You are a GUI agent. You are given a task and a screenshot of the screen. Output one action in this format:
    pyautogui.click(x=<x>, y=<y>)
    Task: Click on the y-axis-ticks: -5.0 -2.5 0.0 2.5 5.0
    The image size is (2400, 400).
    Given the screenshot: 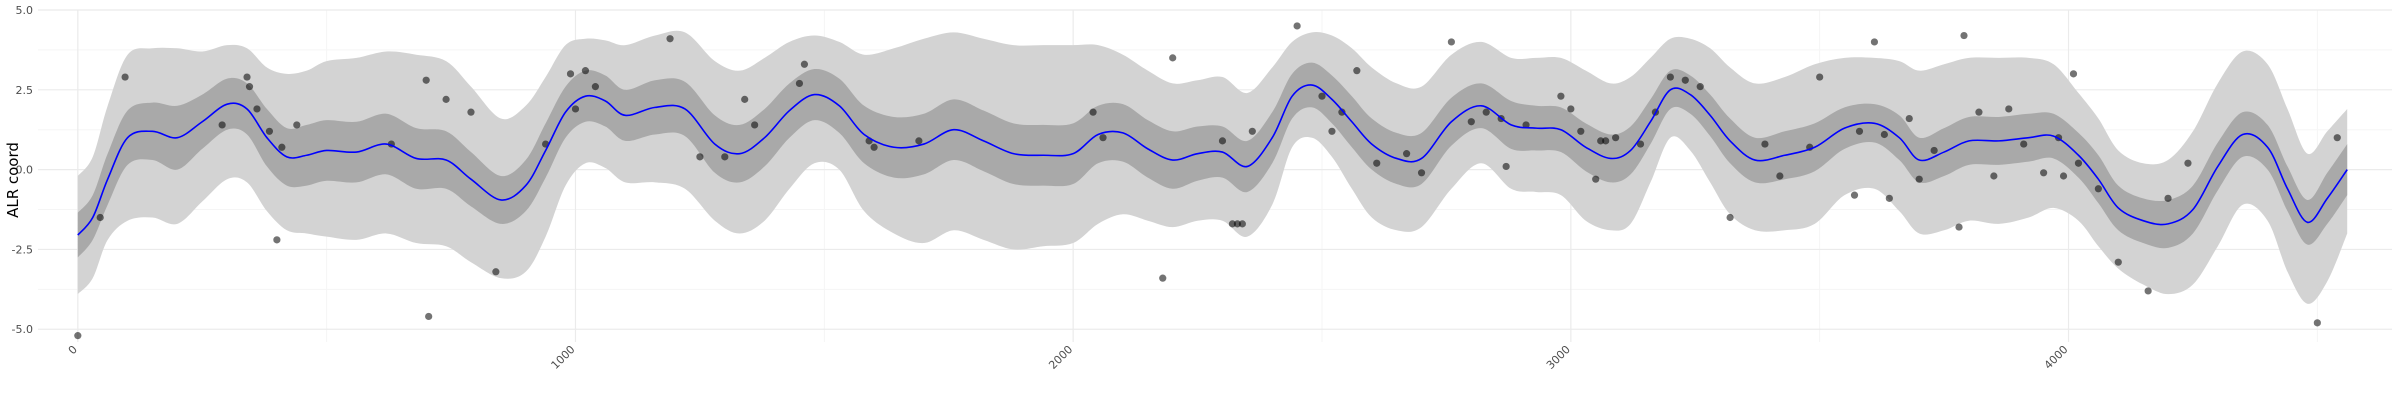 What is the action you would take?
    pyautogui.click(x=22, y=170)
    